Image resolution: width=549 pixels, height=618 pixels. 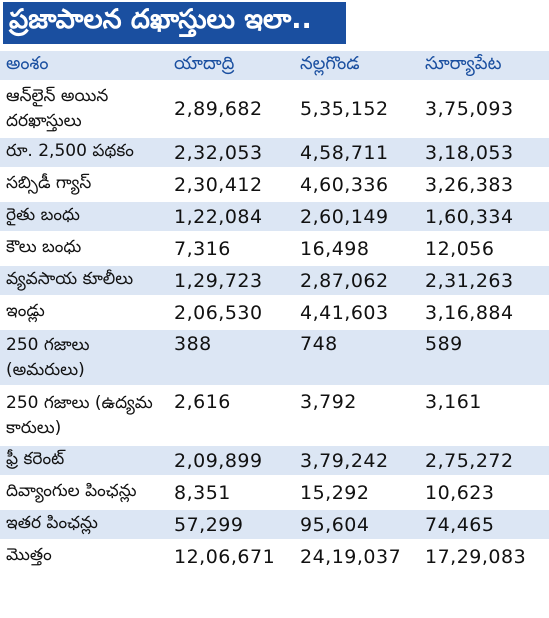 I want to click on yadadri-value: 1,22,084, so click(x=231, y=216).